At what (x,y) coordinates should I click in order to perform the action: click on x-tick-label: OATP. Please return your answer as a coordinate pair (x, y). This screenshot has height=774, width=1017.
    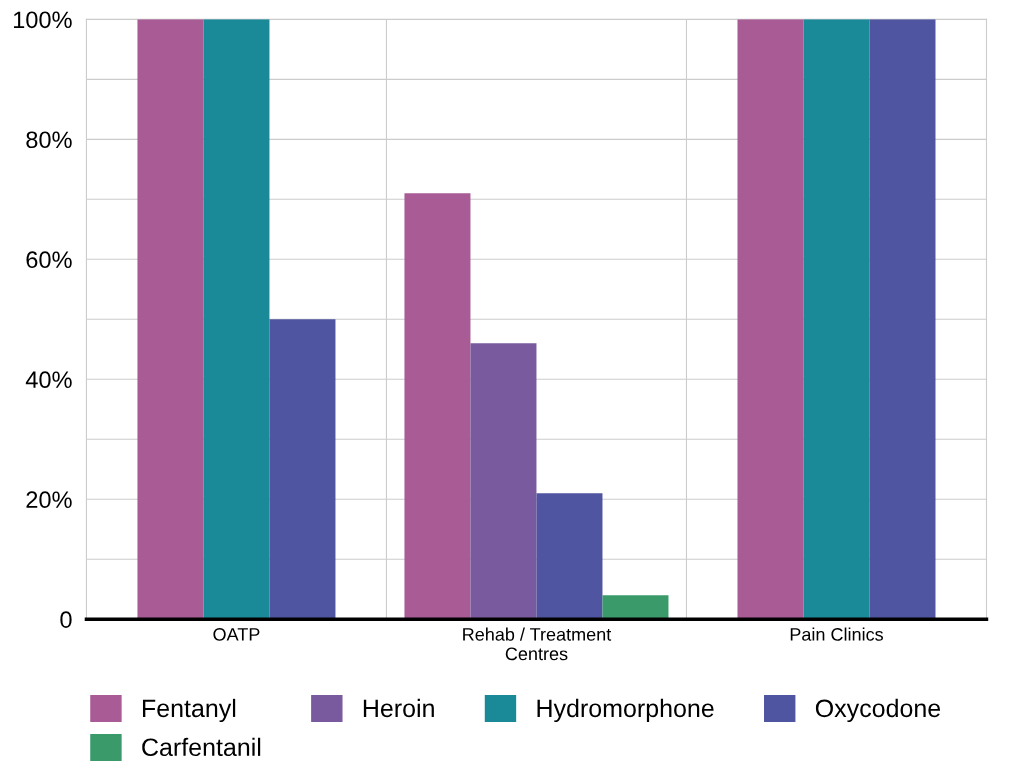
    Looking at the image, I should click on (236, 634).